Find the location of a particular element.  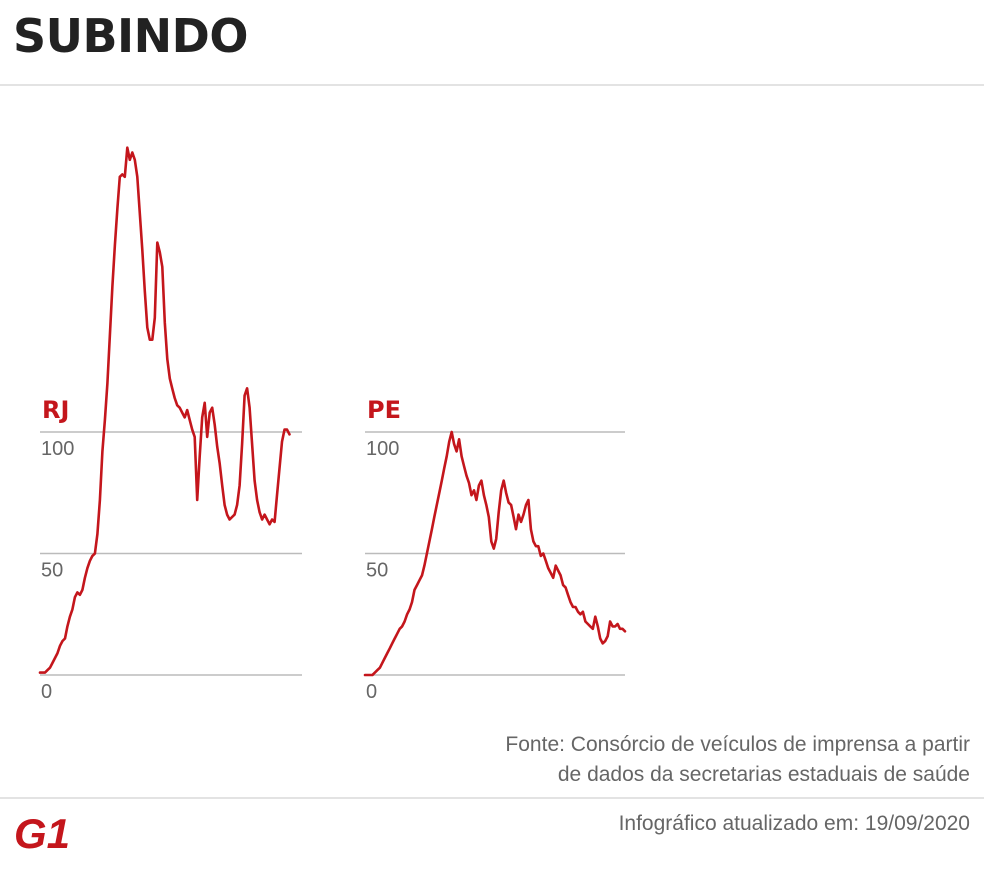

rj-ytick-label-50: 50 is located at coordinates (52, 571).